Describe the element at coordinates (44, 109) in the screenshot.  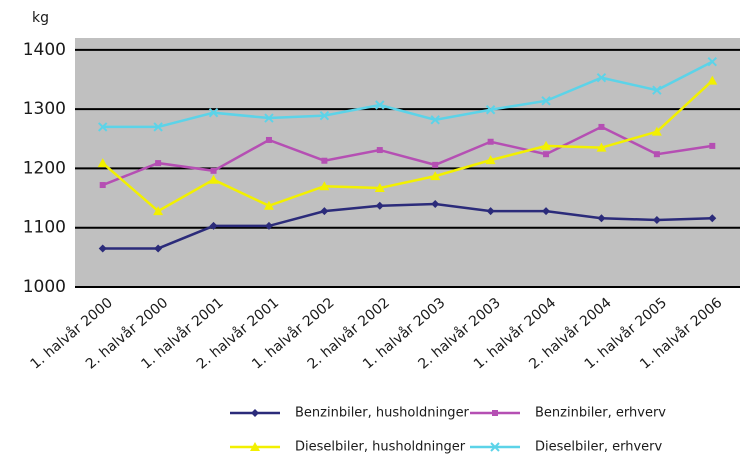
I see `y-tick-label: 1300` at that location.